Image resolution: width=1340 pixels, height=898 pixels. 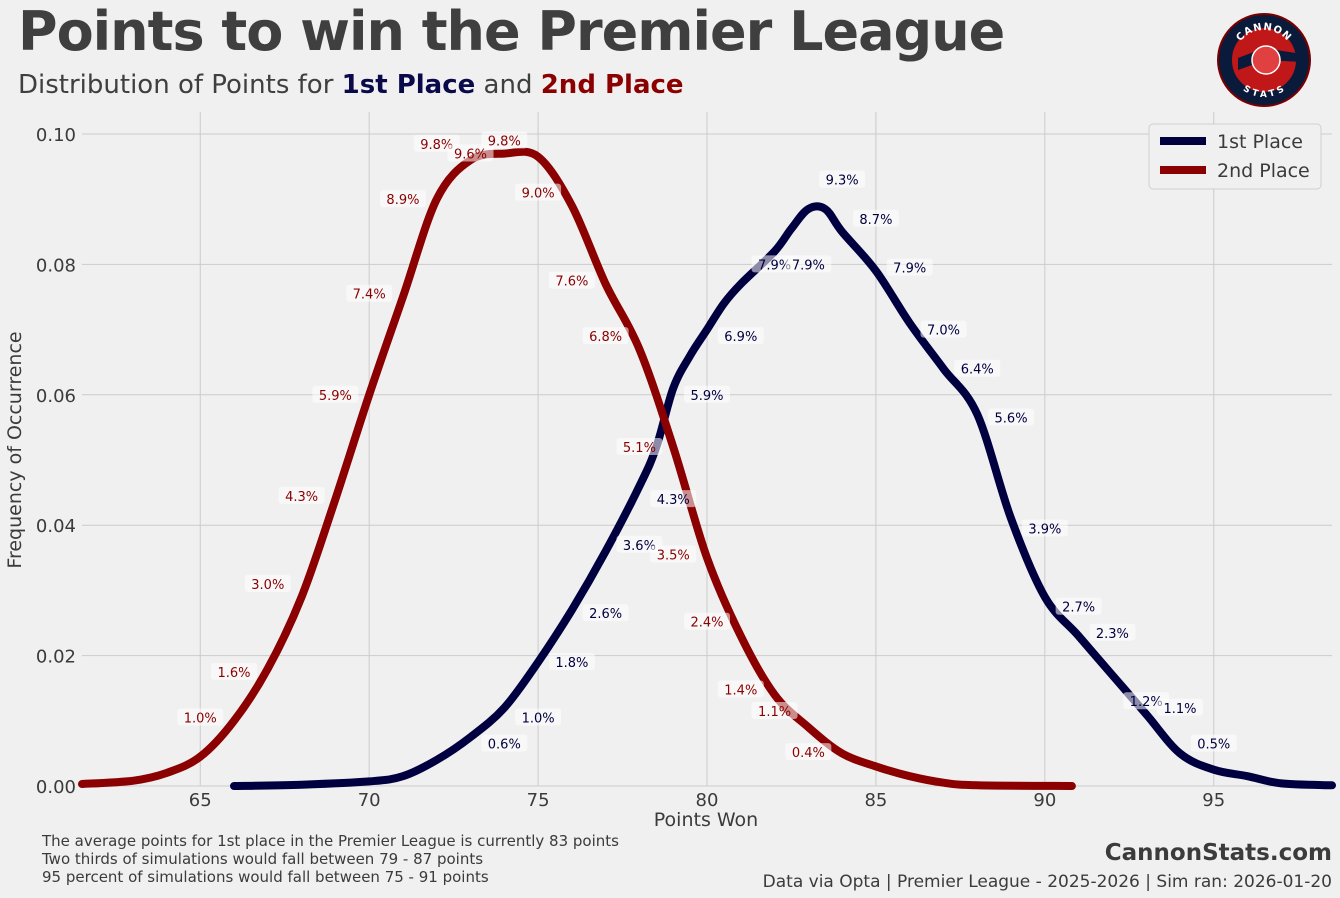 I want to click on point-label: 7.4%, so click(x=369, y=295).